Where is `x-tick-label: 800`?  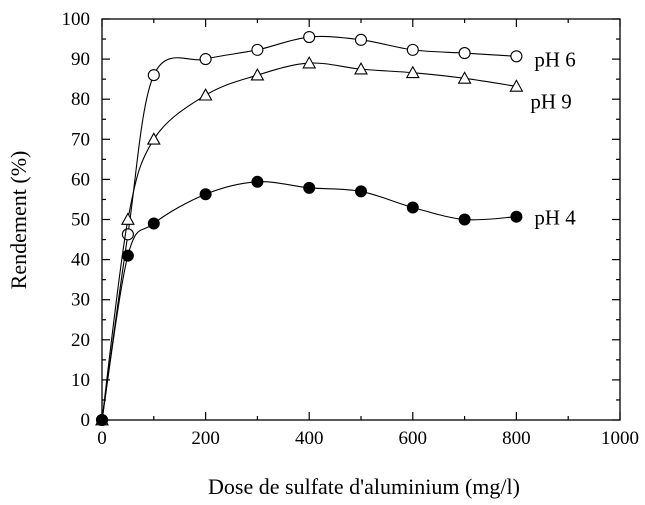
x-tick-label: 800 is located at coordinates (516, 438).